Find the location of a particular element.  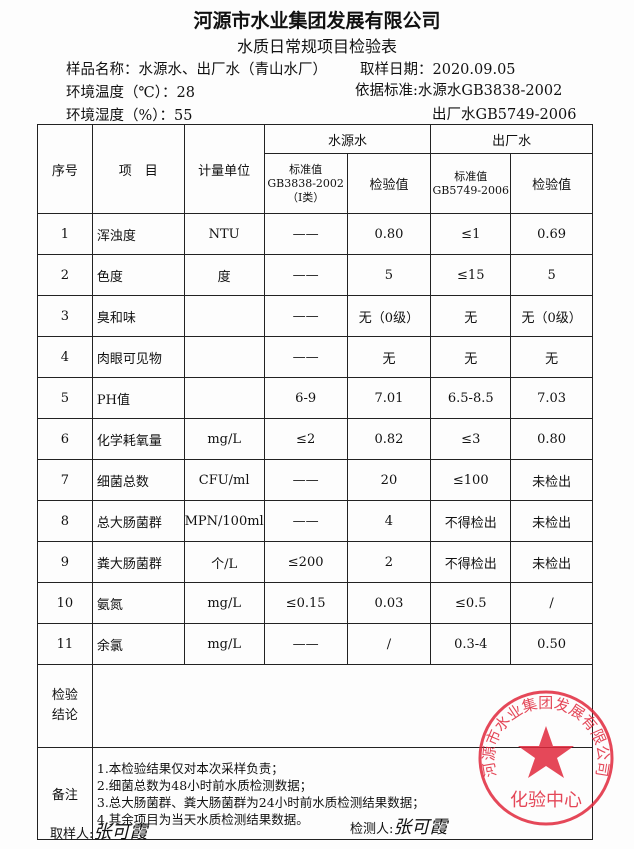

item-name: PH值 is located at coordinates (138, 398).